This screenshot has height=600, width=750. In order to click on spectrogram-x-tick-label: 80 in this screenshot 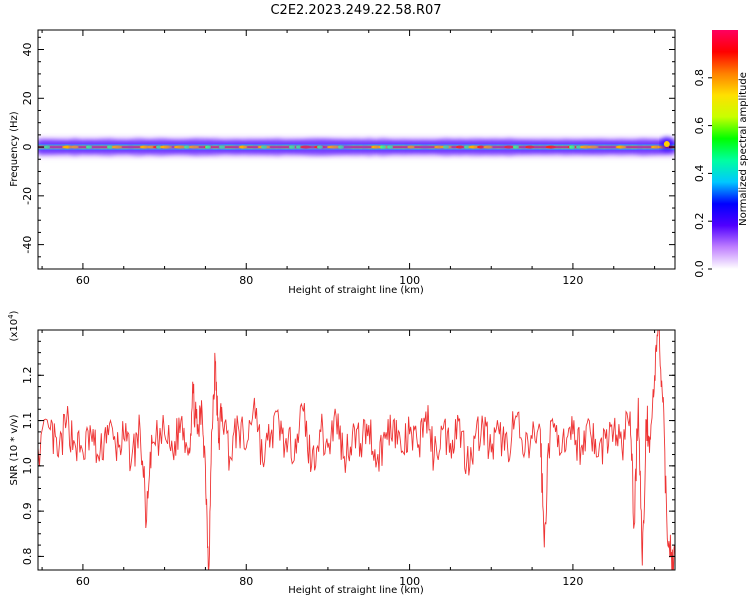, I will do `click(246, 280)`.